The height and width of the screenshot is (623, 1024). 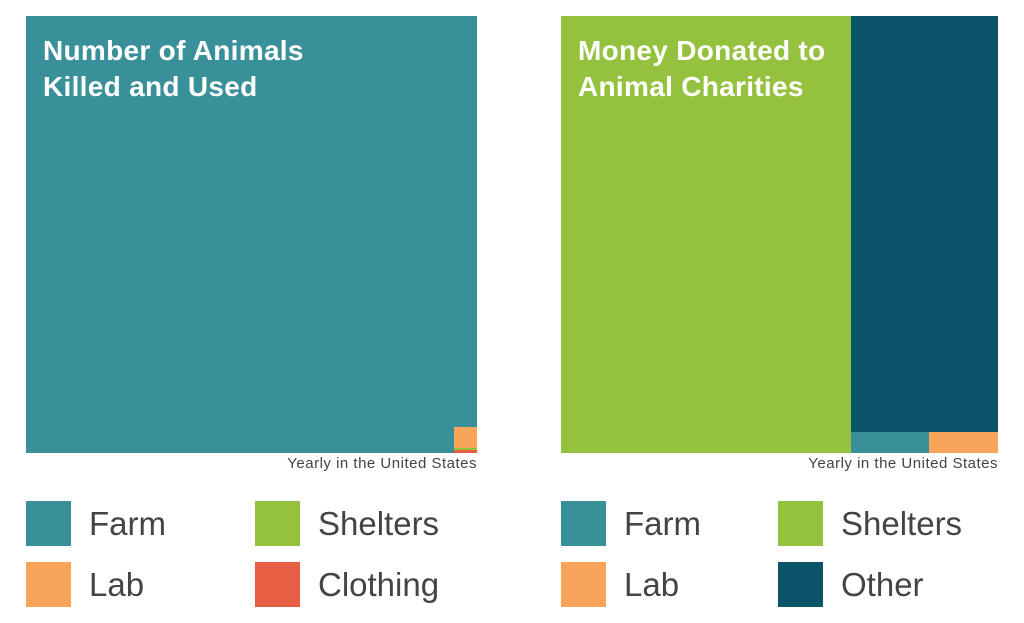 What do you see at coordinates (173, 69) in the screenshot?
I see `left-title: Number of Animals Killed and Used` at bounding box center [173, 69].